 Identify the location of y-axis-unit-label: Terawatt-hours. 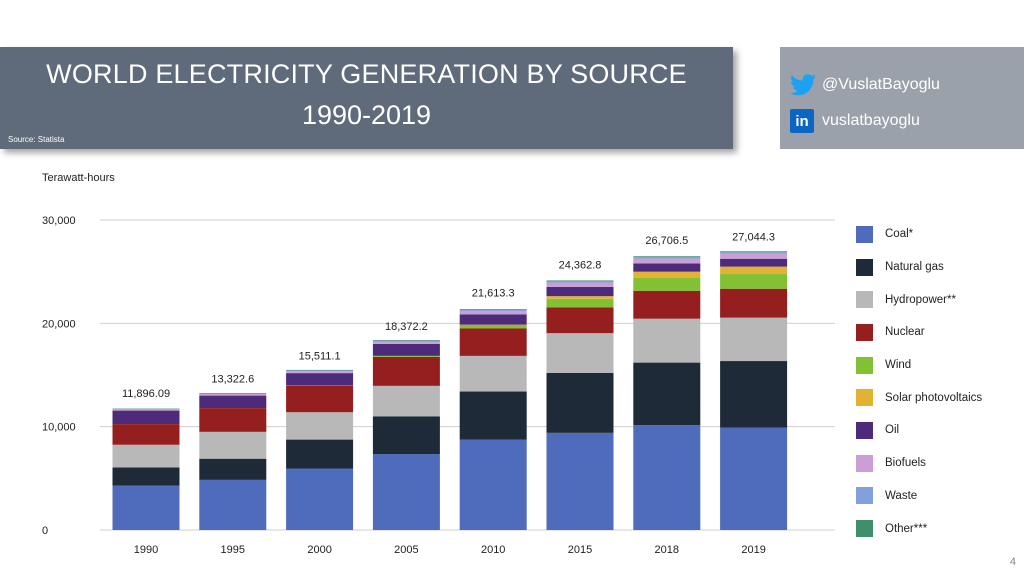
(78, 178).